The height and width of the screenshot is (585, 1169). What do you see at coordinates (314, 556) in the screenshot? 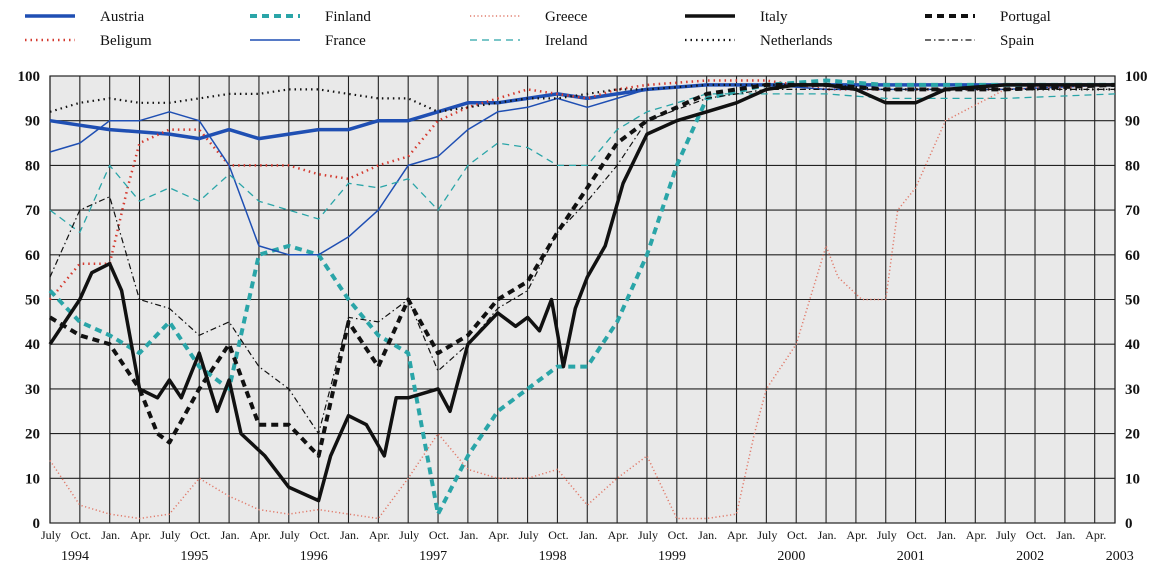
I see `x-year-label: 1996` at bounding box center [314, 556].